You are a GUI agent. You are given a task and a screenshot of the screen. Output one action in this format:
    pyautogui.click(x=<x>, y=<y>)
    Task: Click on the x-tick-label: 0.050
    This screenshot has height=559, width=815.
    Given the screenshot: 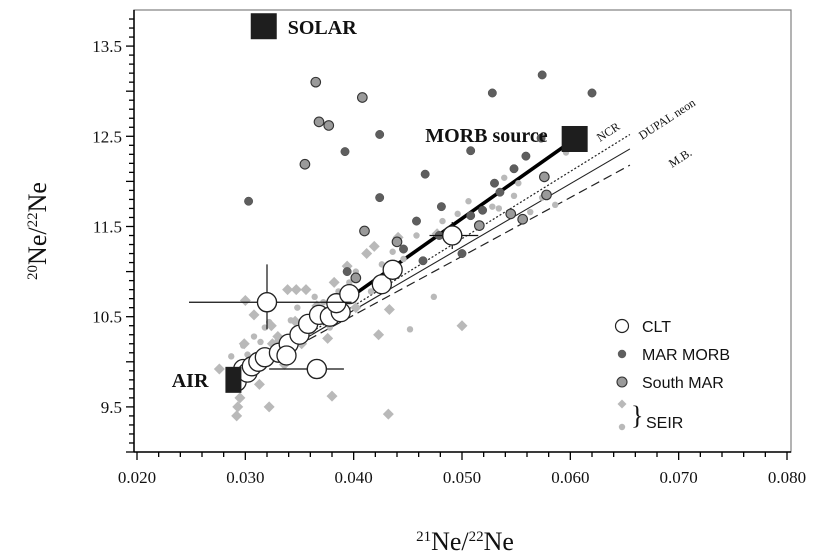 What is the action you would take?
    pyautogui.click(x=462, y=477)
    